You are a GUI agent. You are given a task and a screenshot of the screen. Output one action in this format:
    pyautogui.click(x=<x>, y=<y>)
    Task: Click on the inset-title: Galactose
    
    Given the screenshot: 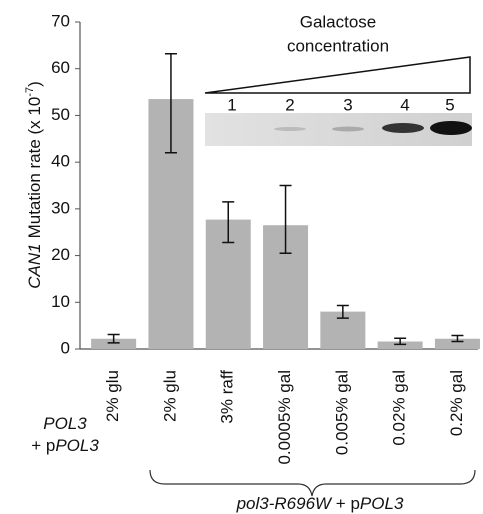 What is the action you would take?
    pyautogui.click(x=338, y=21)
    